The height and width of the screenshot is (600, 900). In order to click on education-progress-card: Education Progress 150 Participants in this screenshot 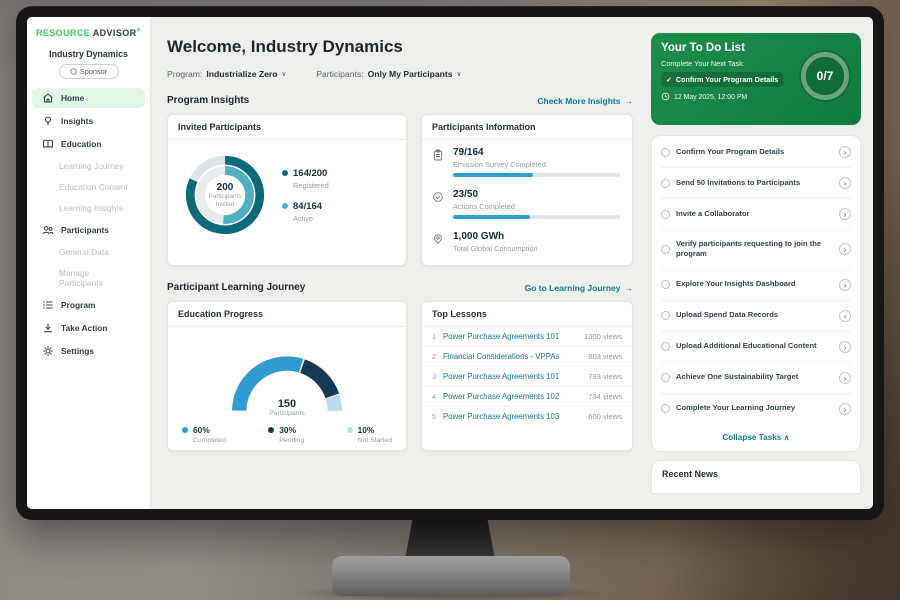, I will do `click(287, 376)`.